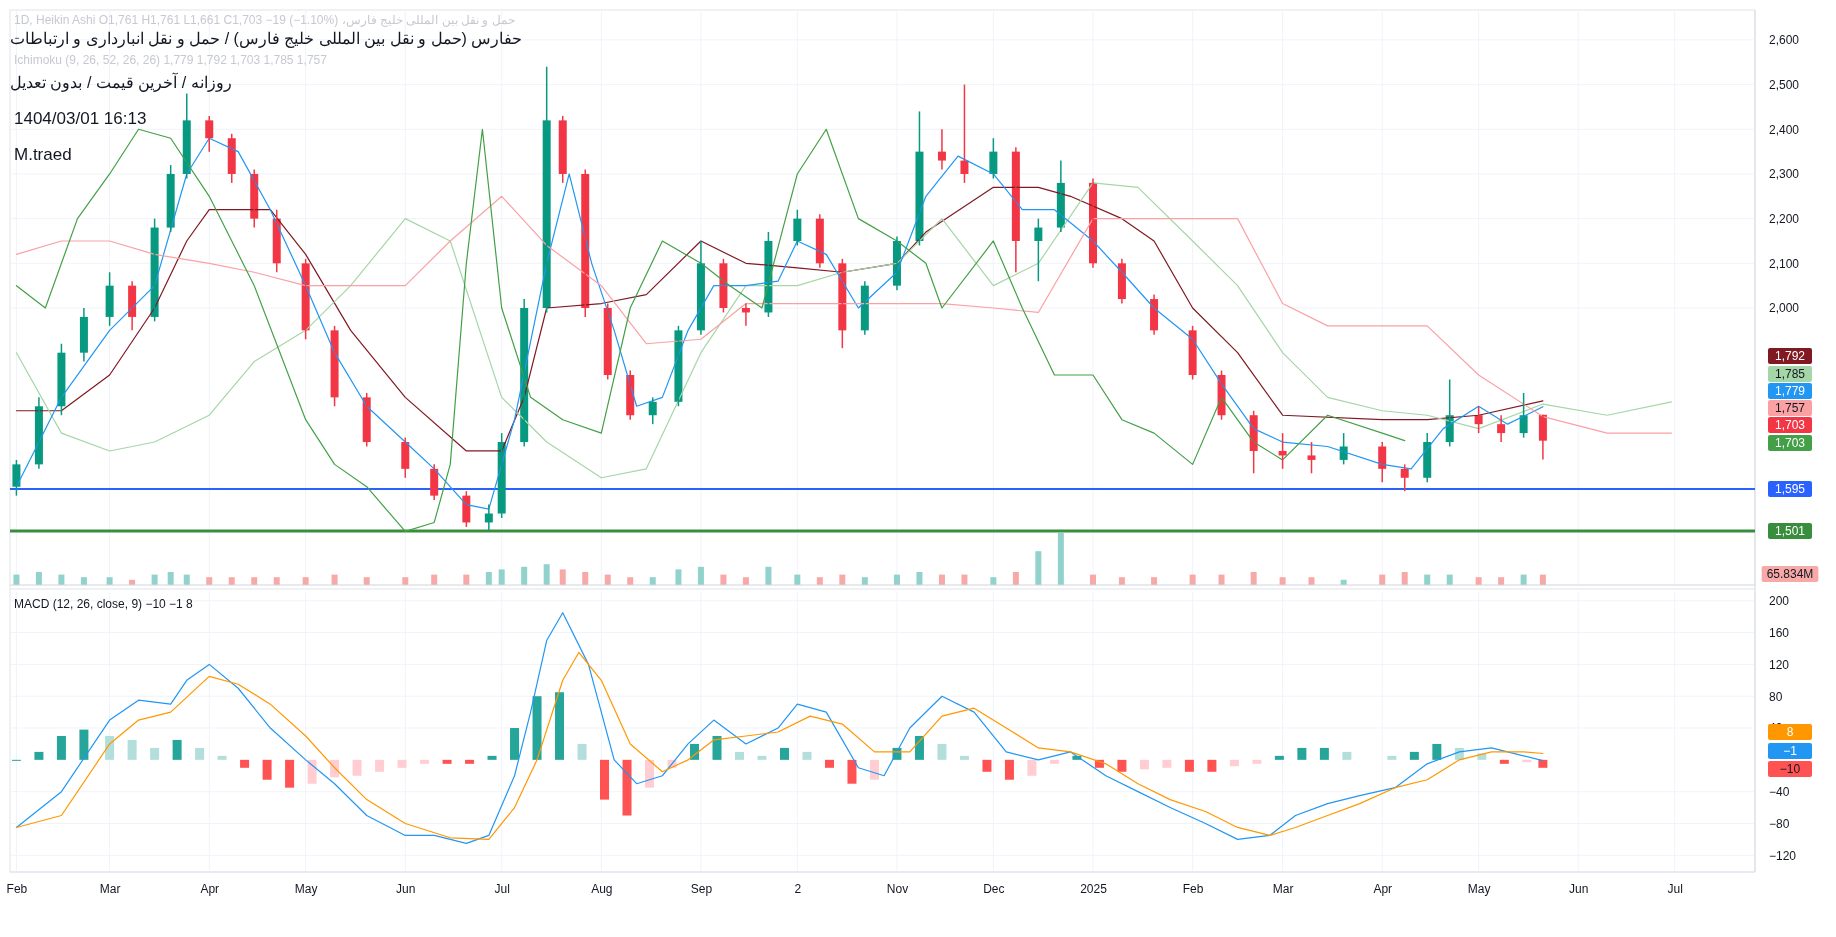 Image resolution: width=1836 pixels, height=937 pixels. What do you see at coordinates (264, 20) in the screenshot?
I see `annotation: حمل و نقل بین المللی خلیج فارس، 1D, Heikin Ashi O1,761 H1,761 L1,661 C1,703 −19 (−1.10%)` at bounding box center [264, 20].